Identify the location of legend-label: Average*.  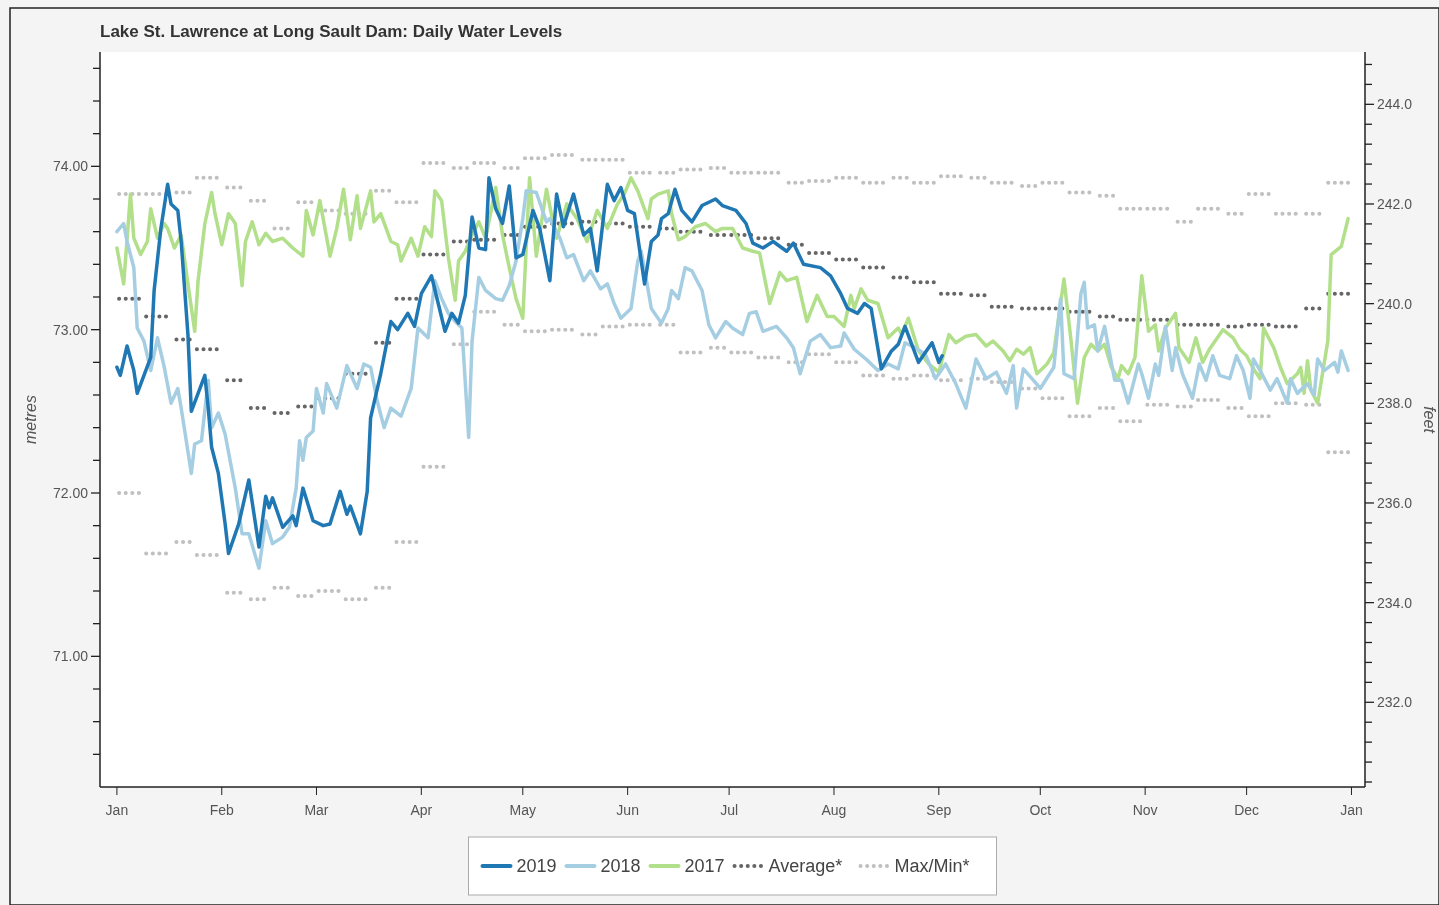
(805, 866).